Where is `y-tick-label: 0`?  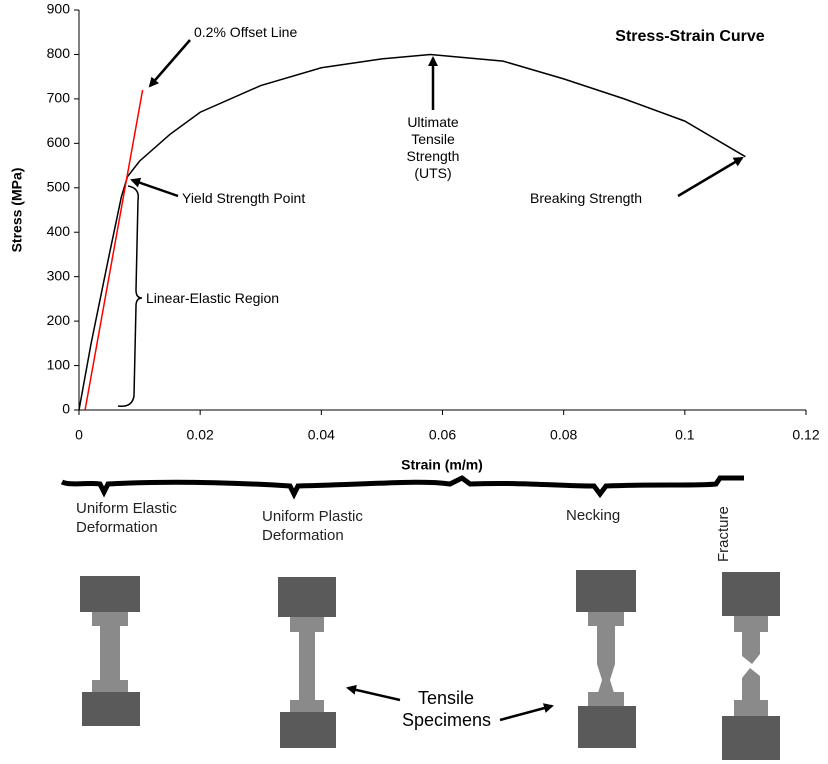 y-tick-label: 0 is located at coordinates (66, 409).